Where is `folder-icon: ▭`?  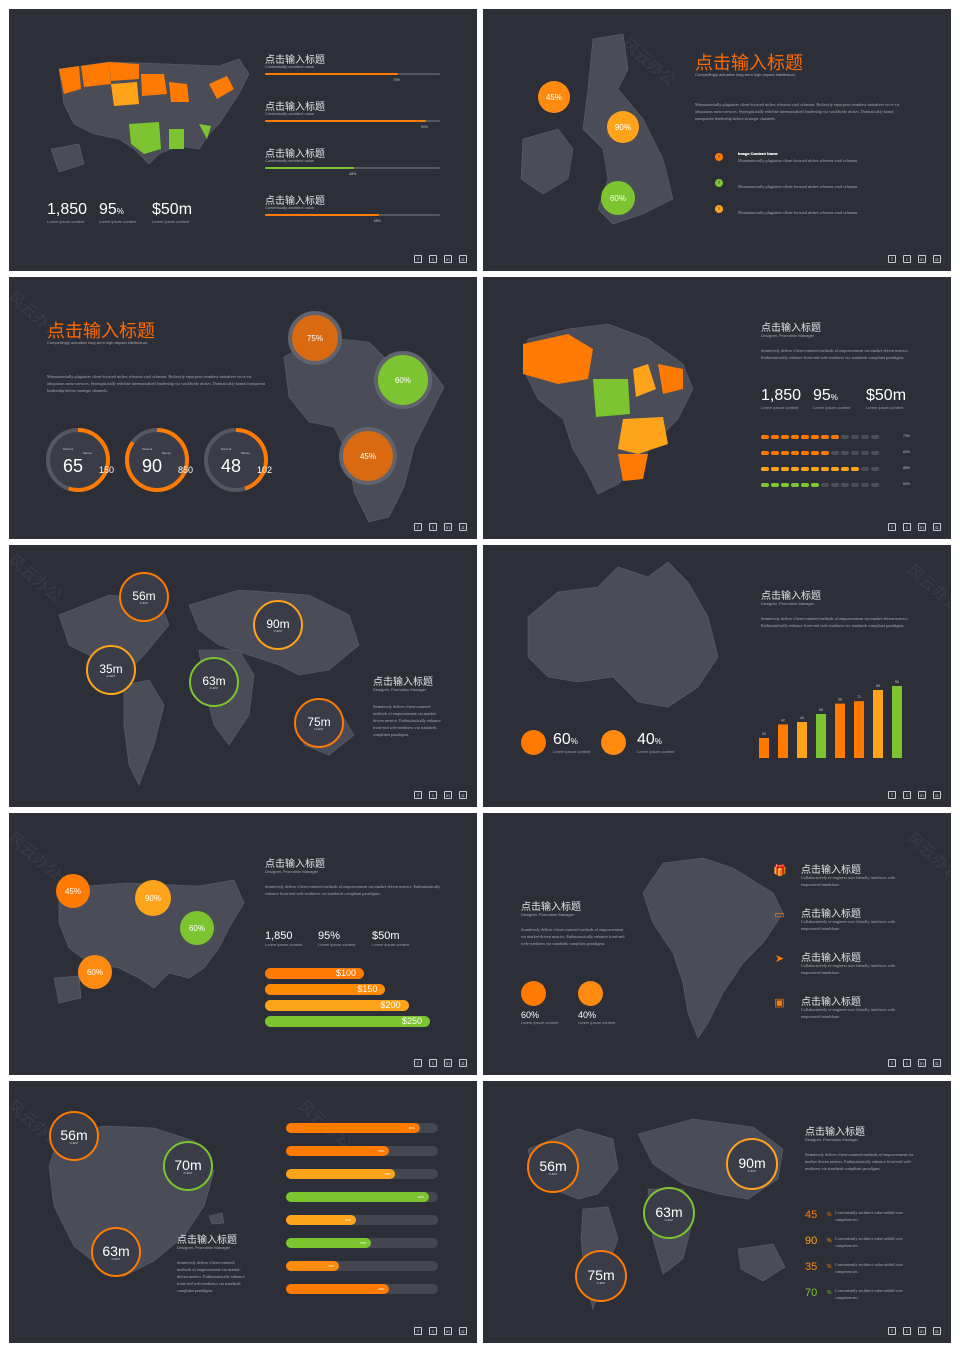 folder-icon: ▭ is located at coordinates (779, 915).